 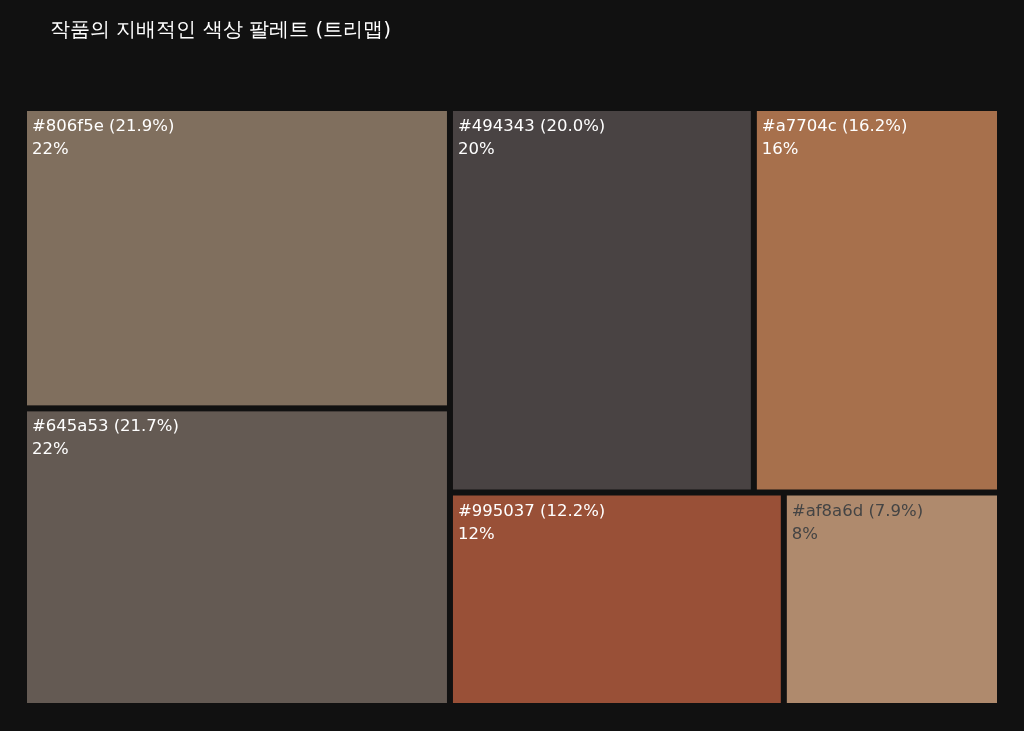 What do you see at coordinates (531, 125) in the screenshot?
I see `category-label: #494343 (20.0%)` at bounding box center [531, 125].